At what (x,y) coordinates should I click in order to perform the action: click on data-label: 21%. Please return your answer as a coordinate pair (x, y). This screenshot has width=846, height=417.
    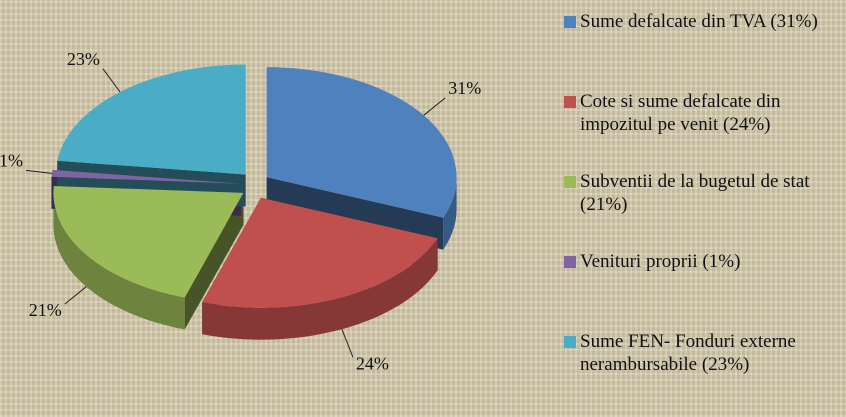
    Looking at the image, I should click on (45, 310).